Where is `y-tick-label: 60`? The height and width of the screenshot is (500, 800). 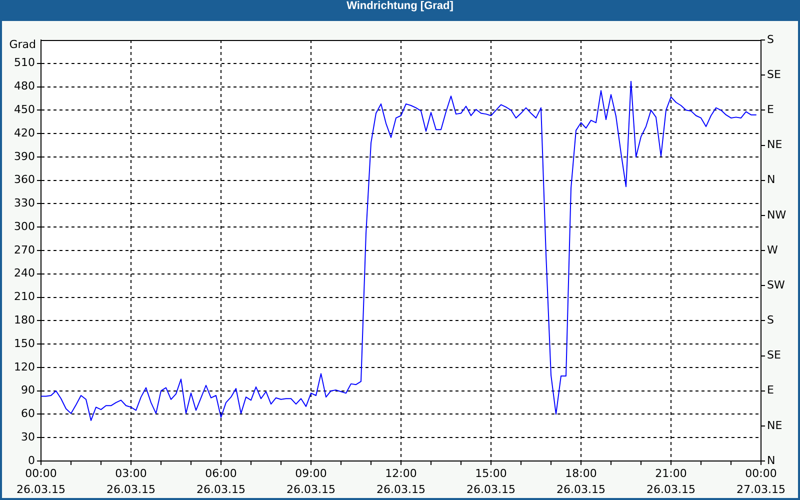
y-tick-label: 60 is located at coordinates (28, 413).